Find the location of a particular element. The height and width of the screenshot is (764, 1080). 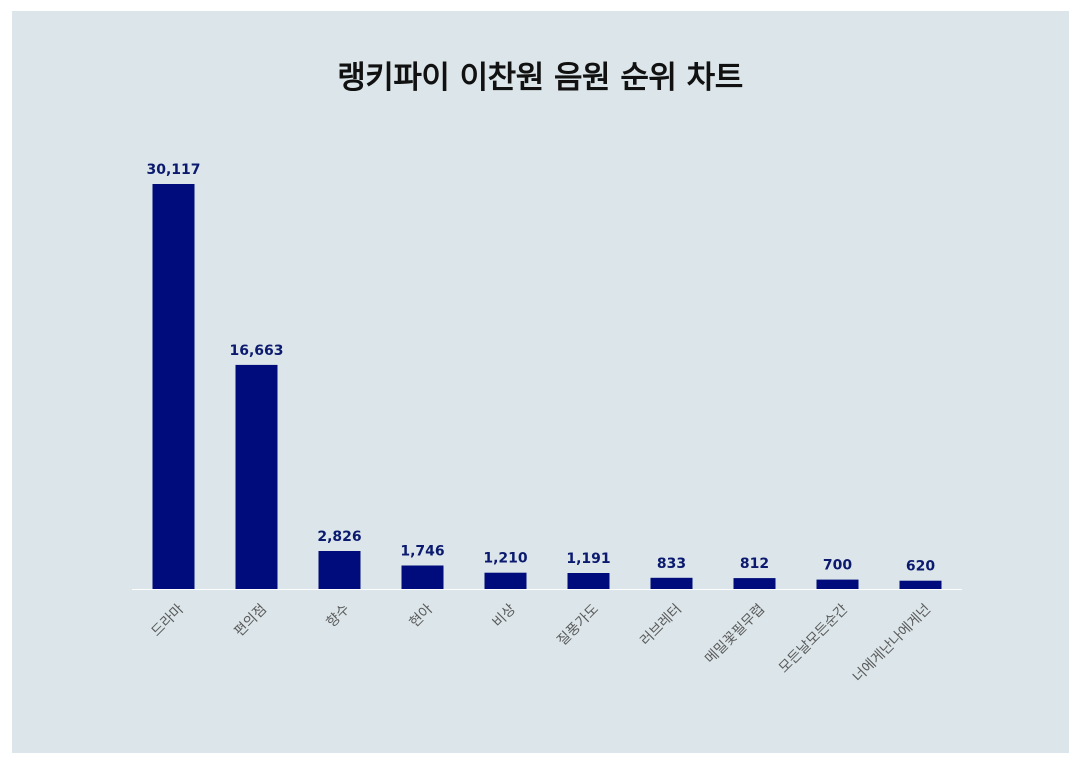

x-tick-label: 메밀꽃필무렵 is located at coordinates (735, 634).